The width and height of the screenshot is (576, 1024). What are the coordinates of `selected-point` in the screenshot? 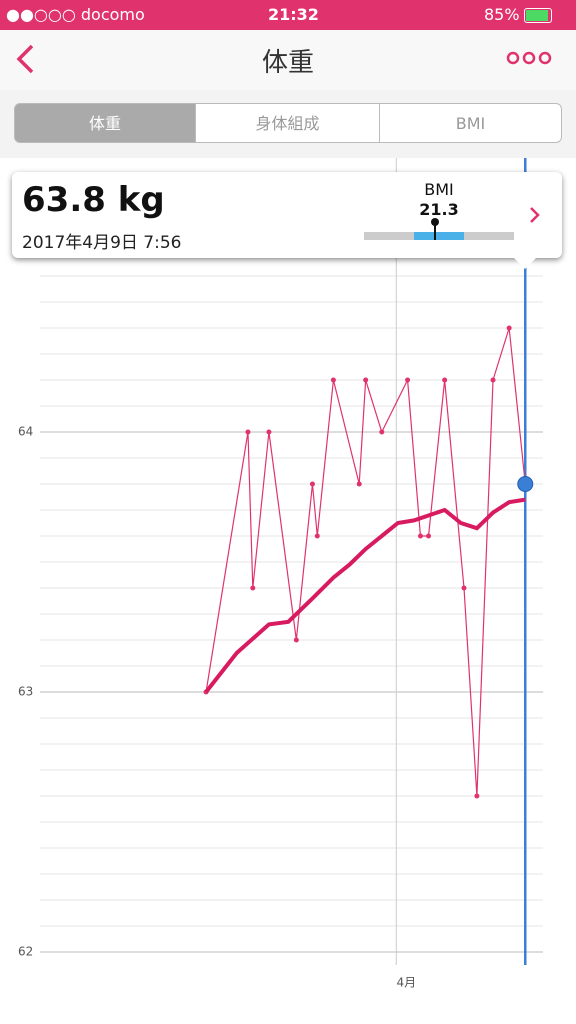 It's located at (525, 484).